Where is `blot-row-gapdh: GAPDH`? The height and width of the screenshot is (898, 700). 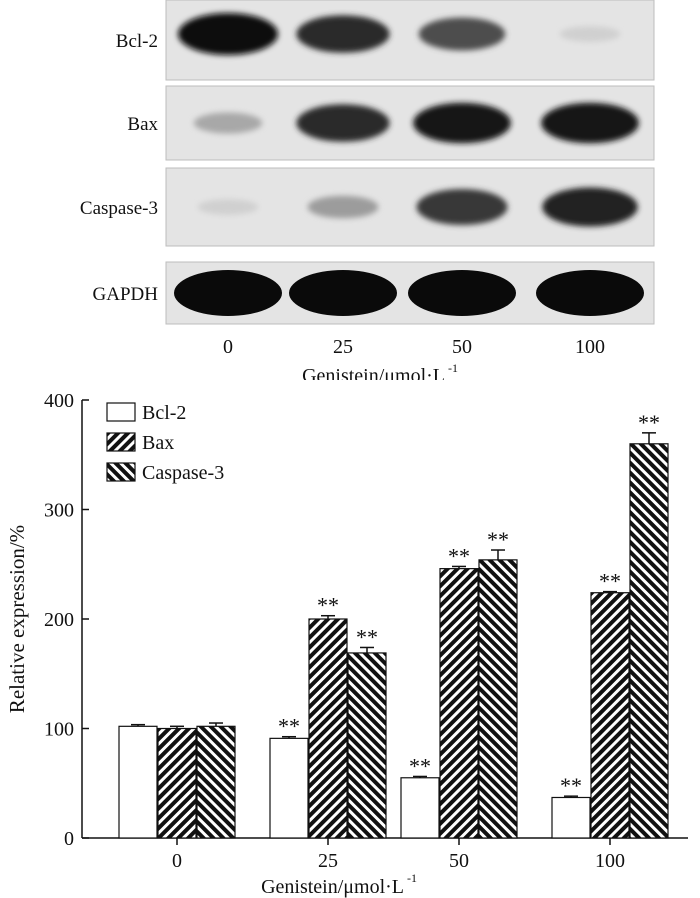 blot-row-gapdh: GAPDH is located at coordinates (374, 293).